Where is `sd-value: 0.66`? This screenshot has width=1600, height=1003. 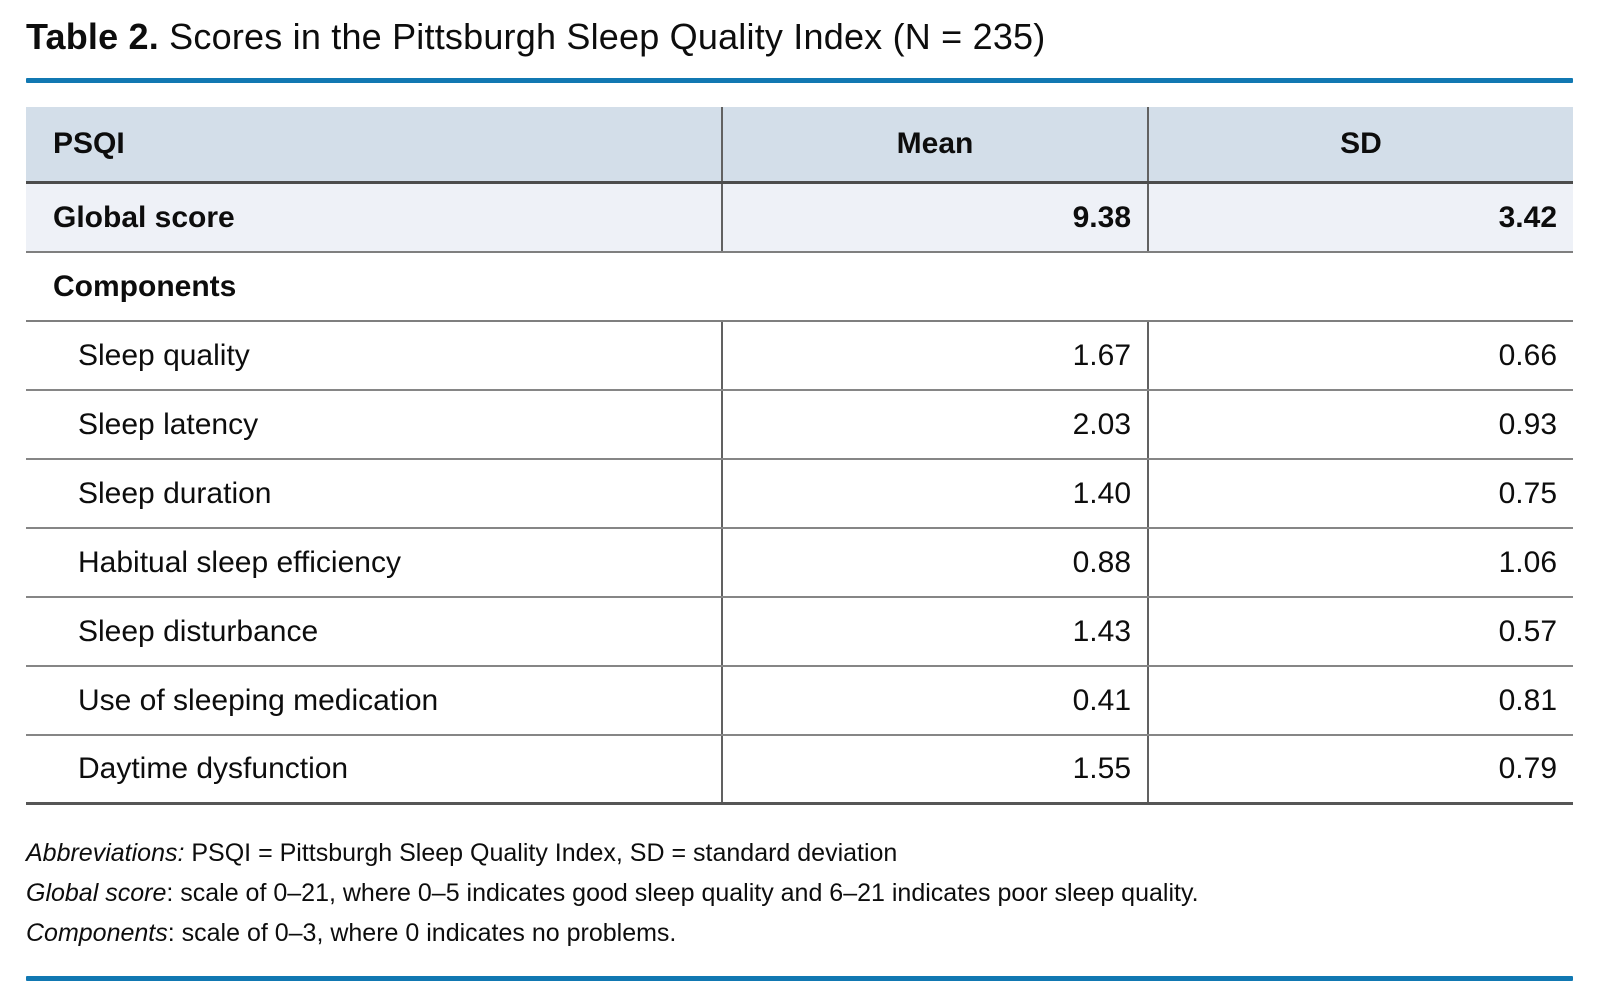 sd-value: 0.66 is located at coordinates (1360, 355).